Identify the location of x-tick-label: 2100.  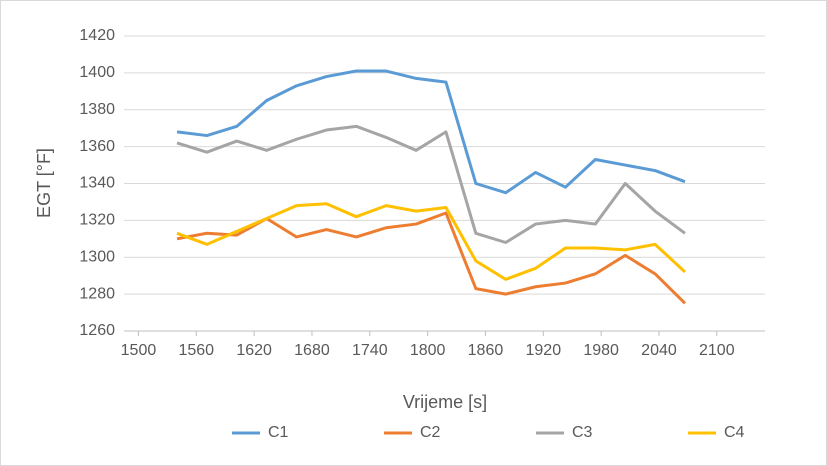
(717, 350).